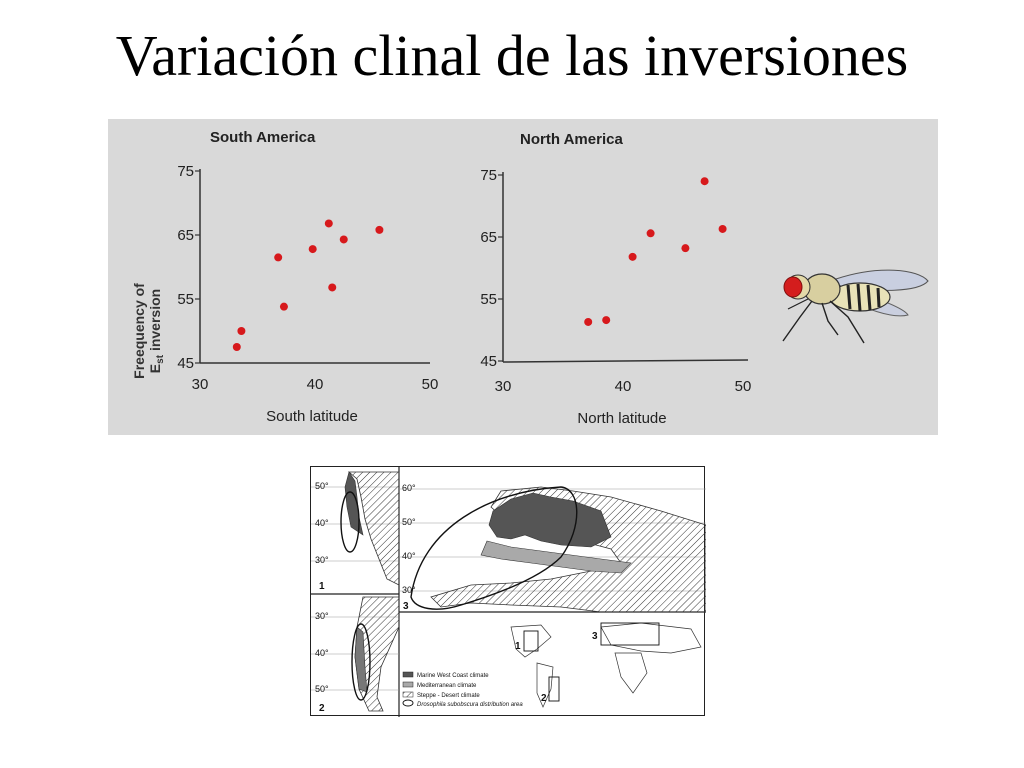 Image resolution: width=1024 pixels, height=768 pixels. Describe the element at coordinates (606, 665) in the screenshot. I see `world-overview-map: 1 2 3` at that location.